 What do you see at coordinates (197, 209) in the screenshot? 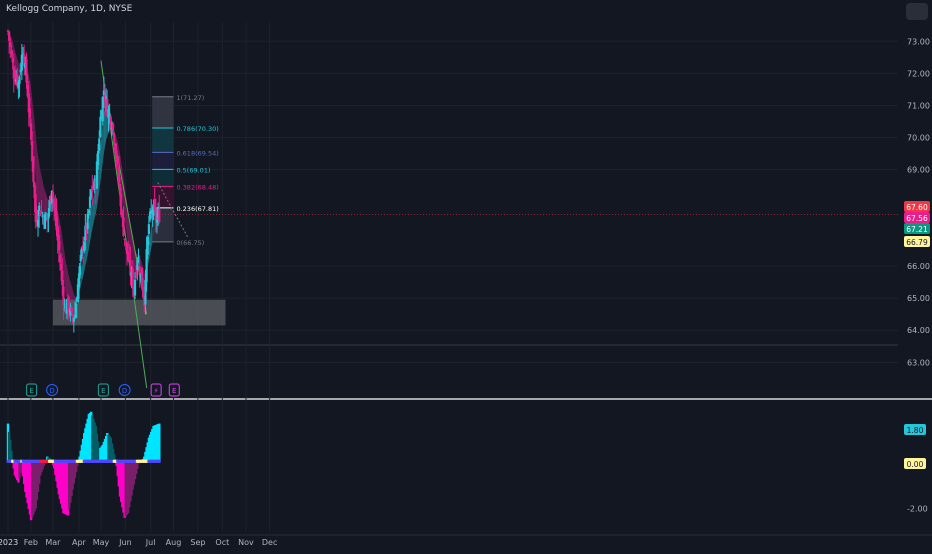
I see `fib-level-label: 0.236(67.81)` at bounding box center [197, 209].